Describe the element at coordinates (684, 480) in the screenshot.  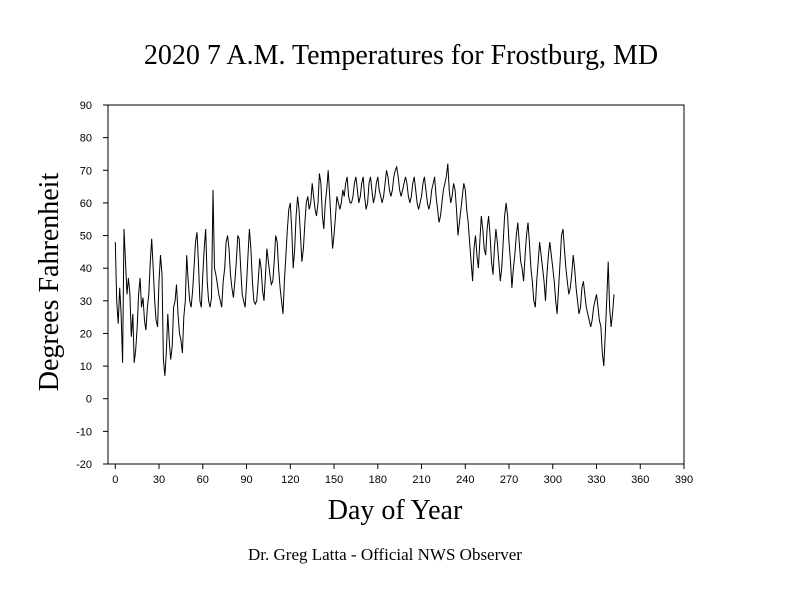
I see `x-tick-label: 390` at that location.